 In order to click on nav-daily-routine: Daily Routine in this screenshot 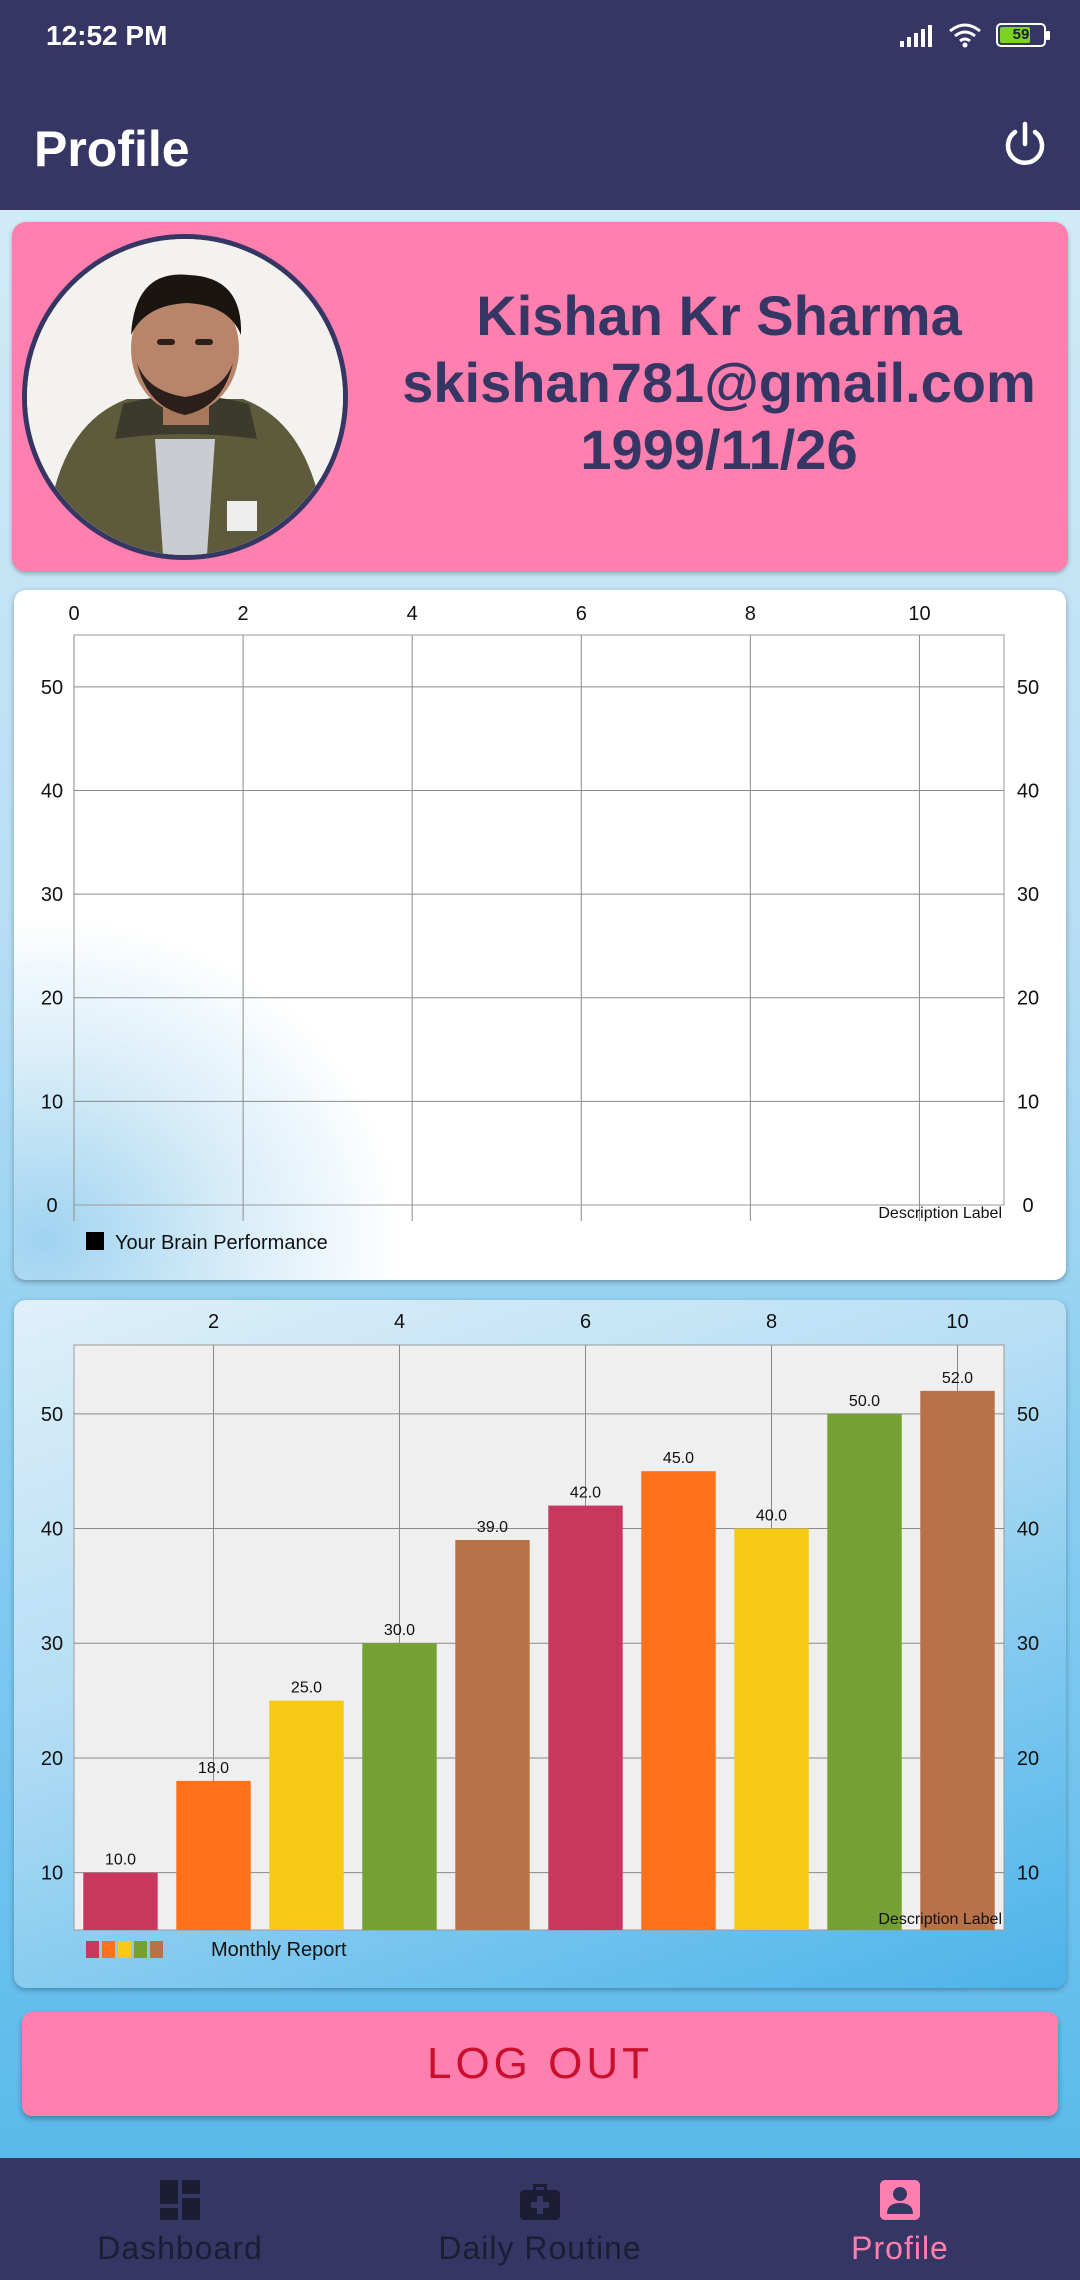, I will do `click(540, 2219)`.